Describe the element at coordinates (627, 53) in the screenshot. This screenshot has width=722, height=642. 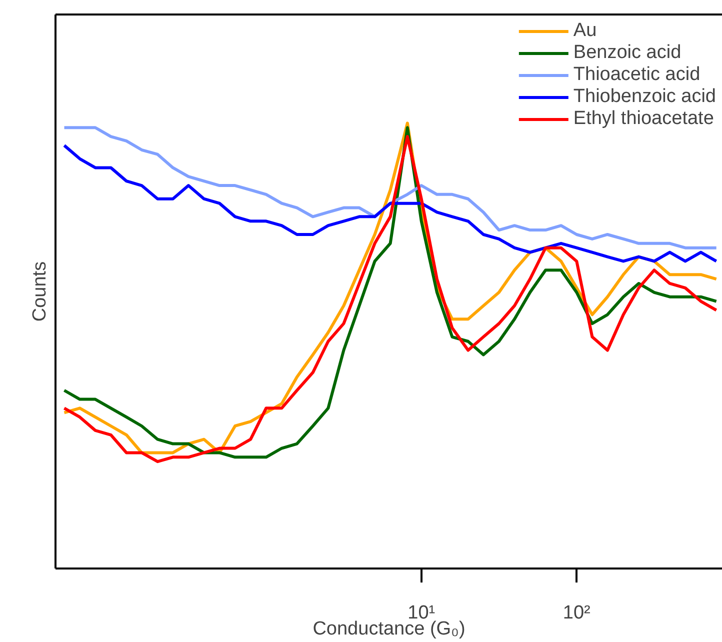
I see `legend-label: Benzoic acid` at that location.